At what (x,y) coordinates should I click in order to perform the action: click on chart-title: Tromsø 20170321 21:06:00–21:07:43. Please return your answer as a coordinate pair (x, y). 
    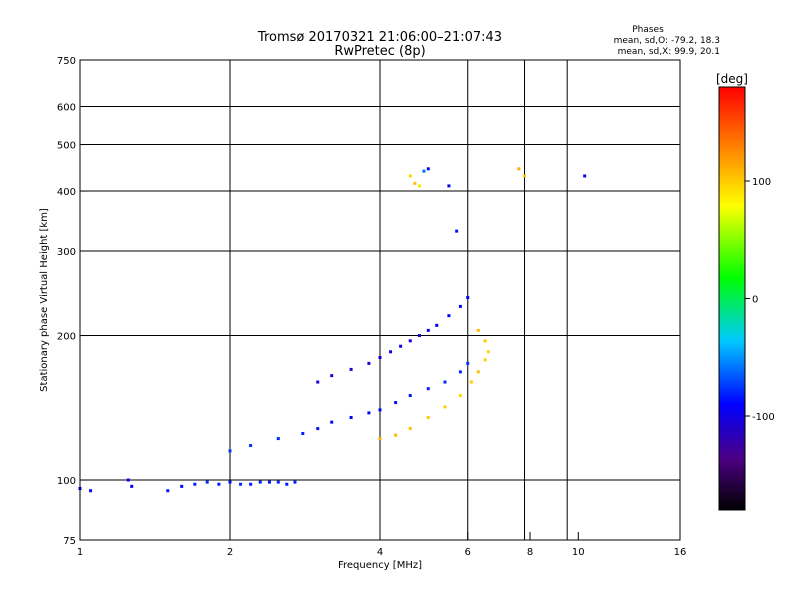
    Looking at the image, I should click on (379, 37).